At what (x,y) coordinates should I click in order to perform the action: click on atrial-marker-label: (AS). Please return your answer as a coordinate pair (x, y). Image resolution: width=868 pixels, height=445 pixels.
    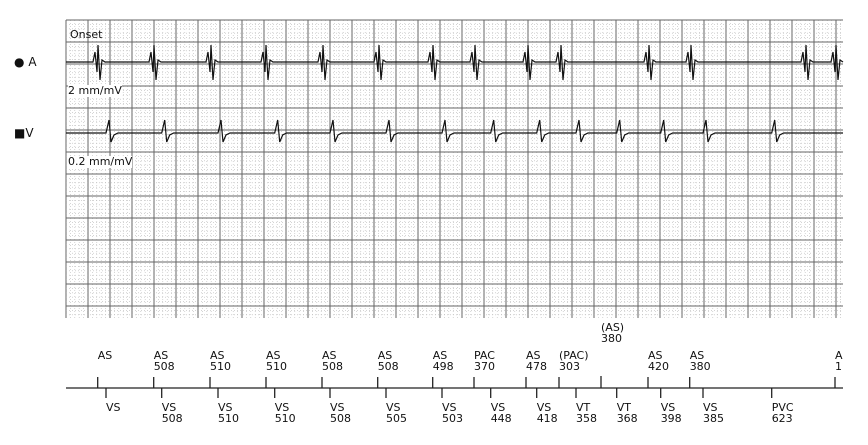
    Looking at the image, I should click on (613, 327).